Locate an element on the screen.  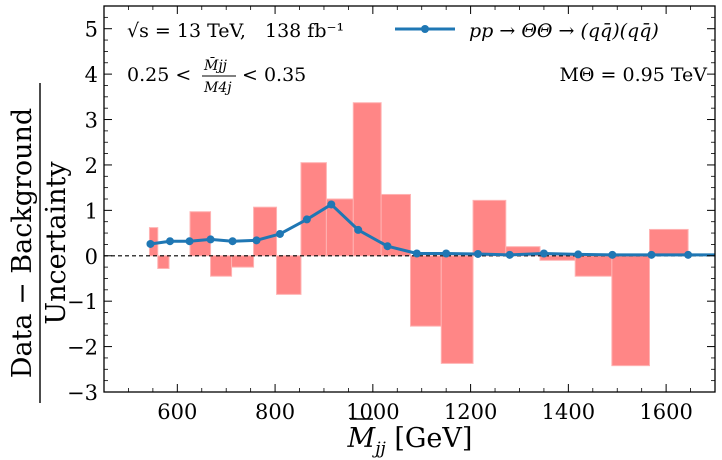
y-tick-label: 3 is located at coordinates (91, 121).